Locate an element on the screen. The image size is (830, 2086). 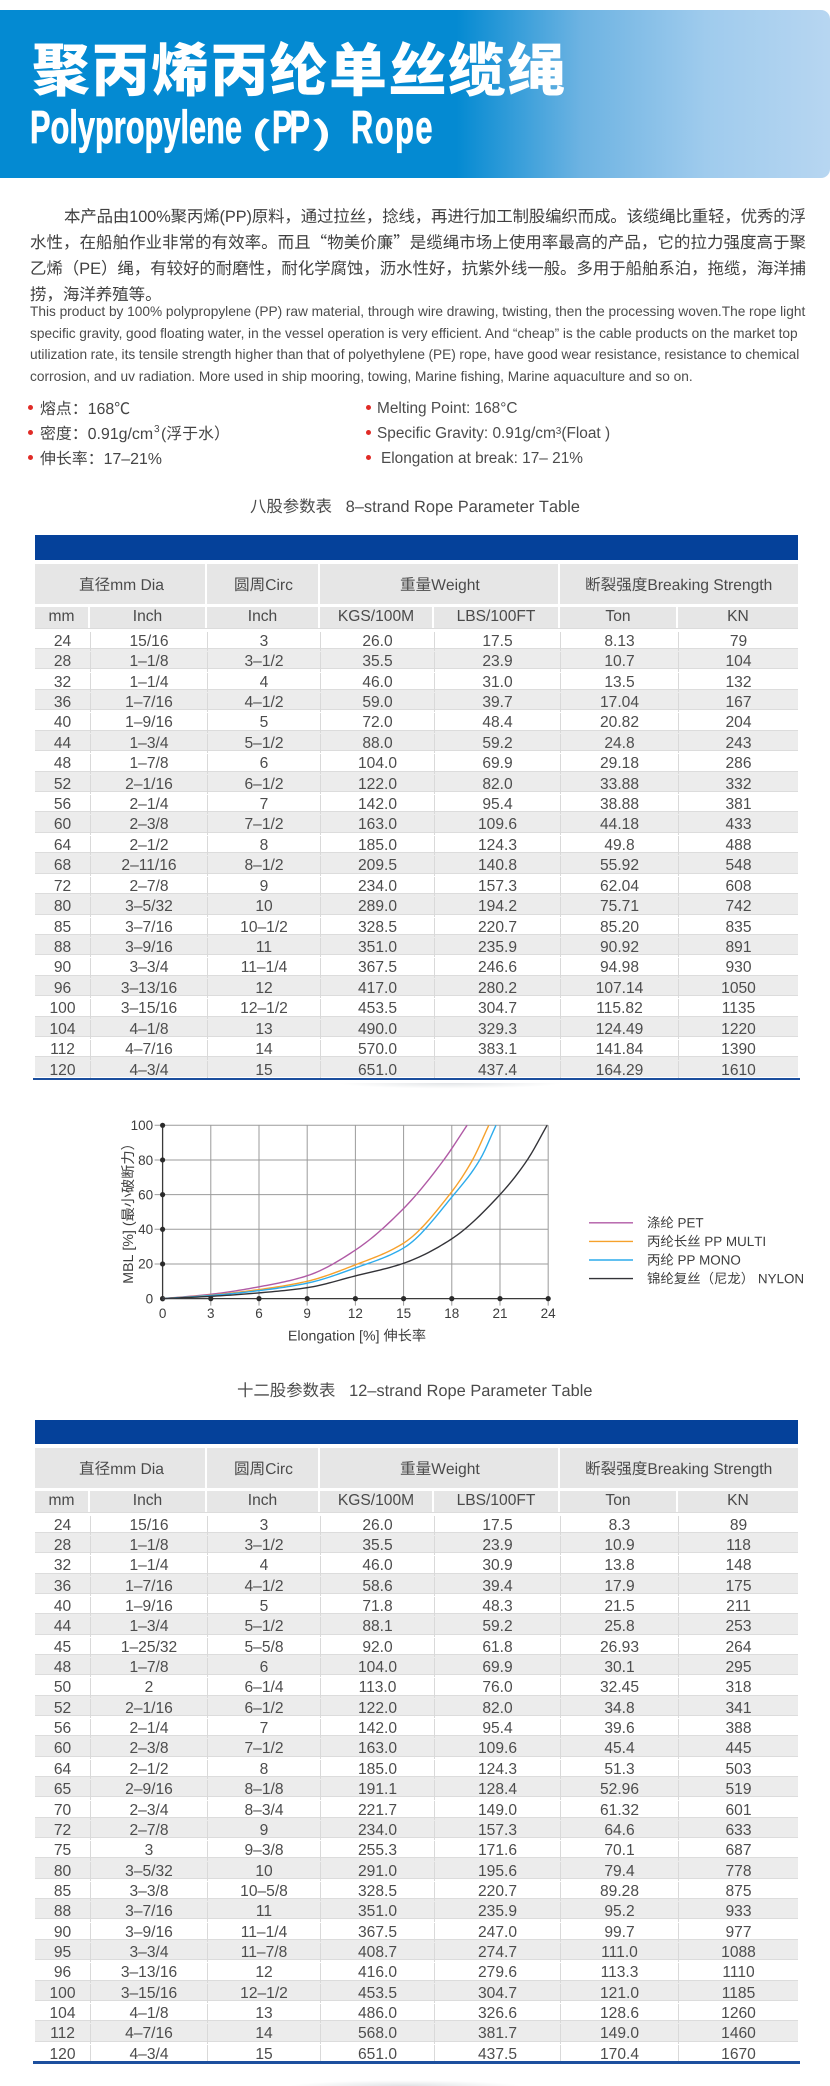
svg-text: 80 is located at coordinates (145, 1160).